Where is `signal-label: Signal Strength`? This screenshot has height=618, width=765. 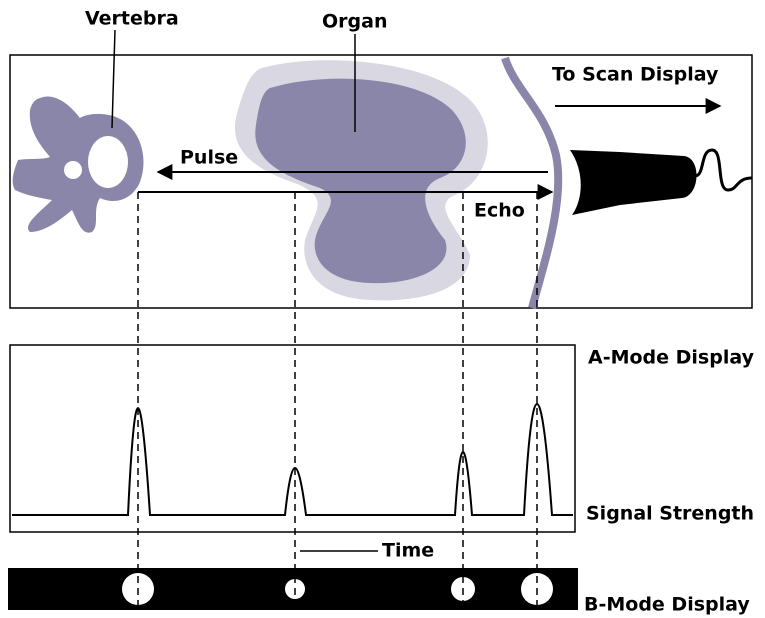
signal-label: Signal Strength is located at coordinates (670, 514).